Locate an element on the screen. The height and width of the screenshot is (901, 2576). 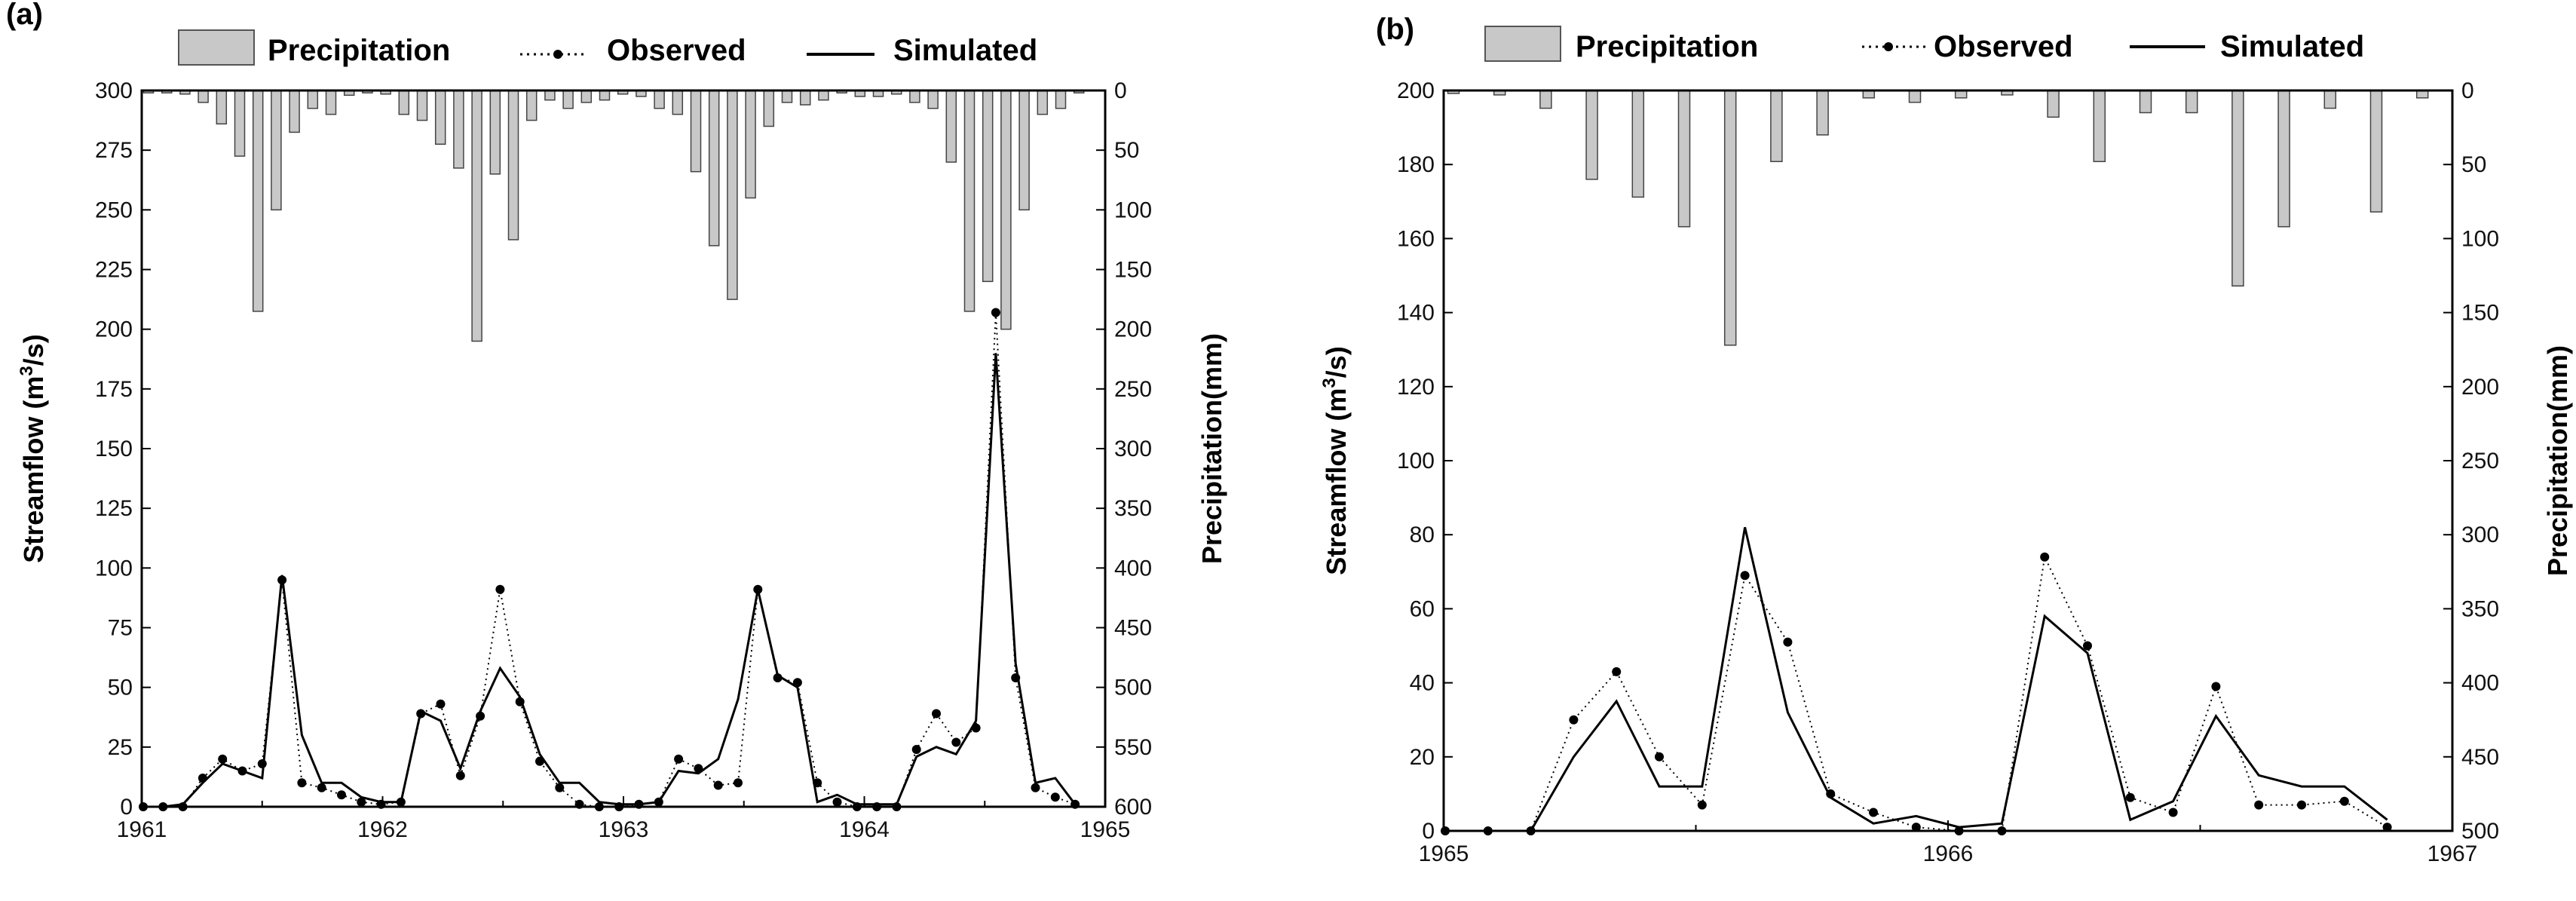
right-tick-label: 0 is located at coordinates (2467, 90).